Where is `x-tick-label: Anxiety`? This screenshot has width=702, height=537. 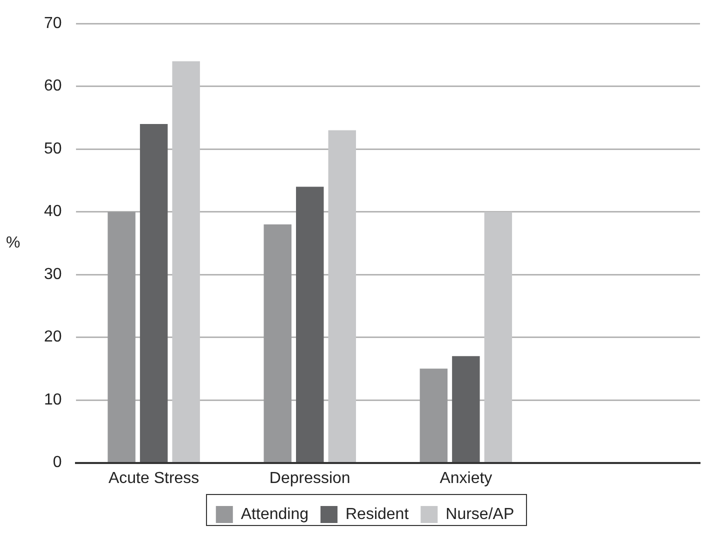 x-tick-label: Anxiety is located at coordinates (466, 478).